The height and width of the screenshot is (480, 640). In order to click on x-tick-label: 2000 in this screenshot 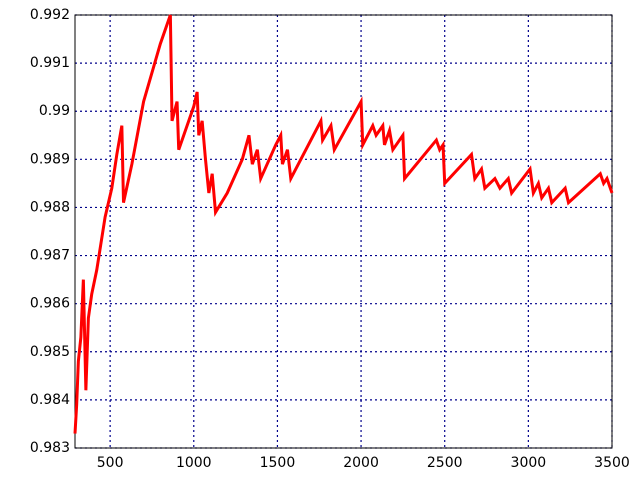, I will do `click(361, 463)`.